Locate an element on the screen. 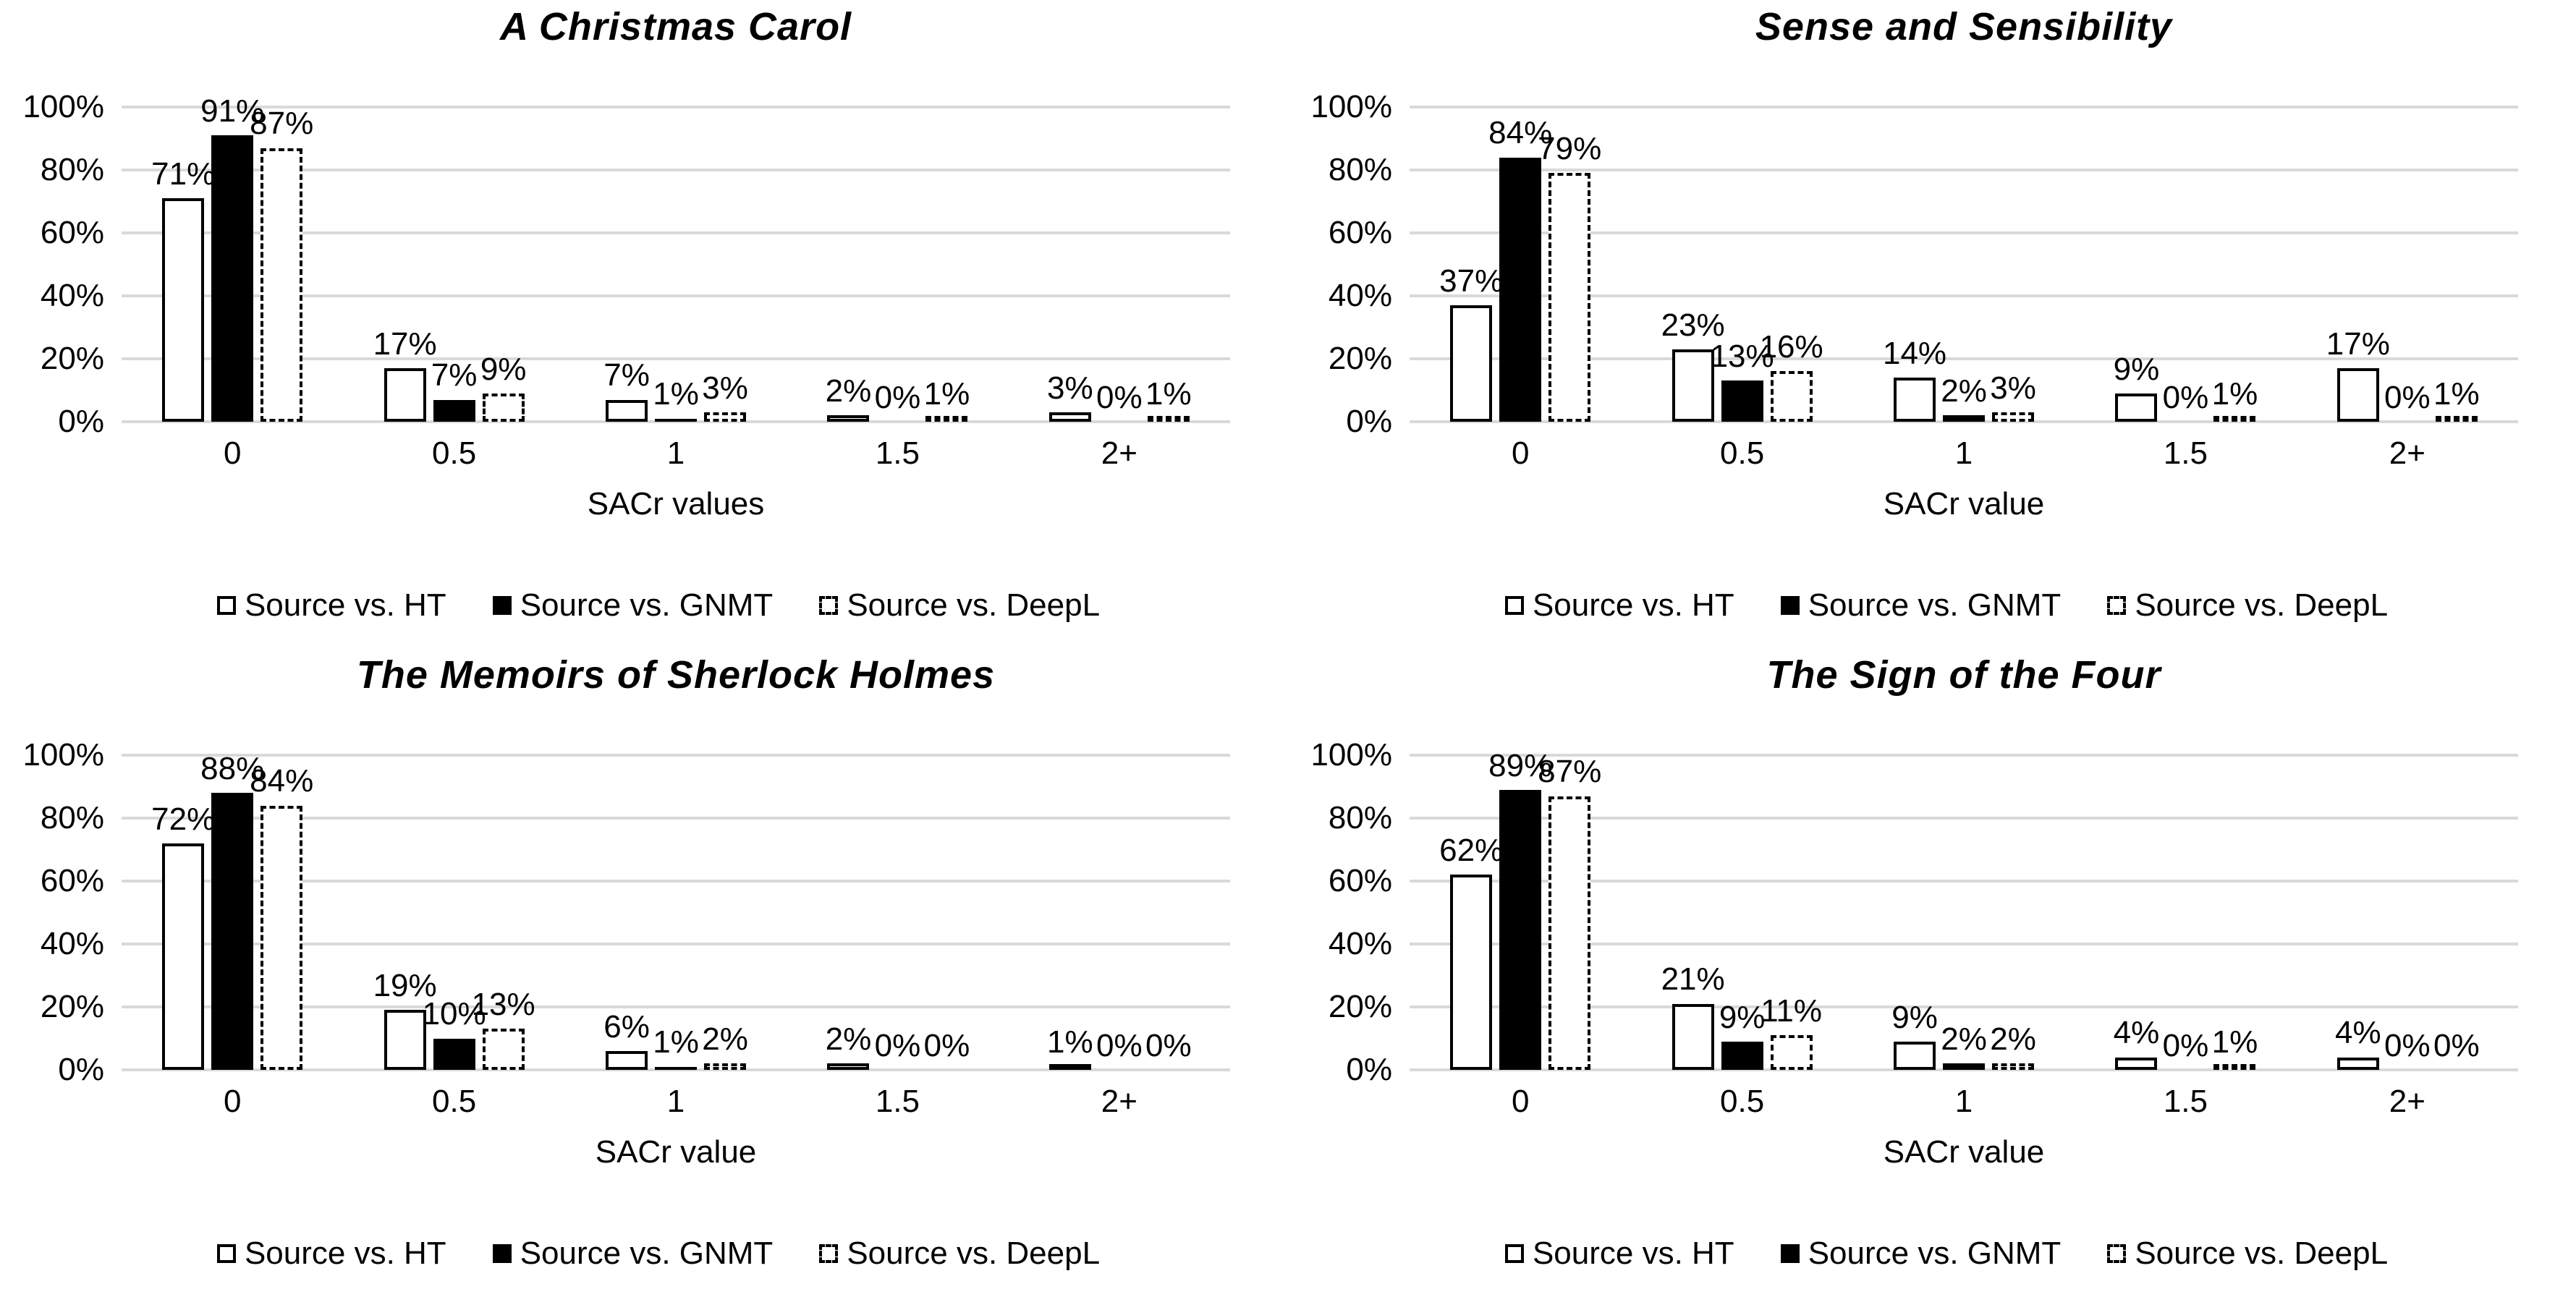 The width and height of the screenshot is (2576, 1297). bar-slot: 11% is located at coordinates (1791, 913).